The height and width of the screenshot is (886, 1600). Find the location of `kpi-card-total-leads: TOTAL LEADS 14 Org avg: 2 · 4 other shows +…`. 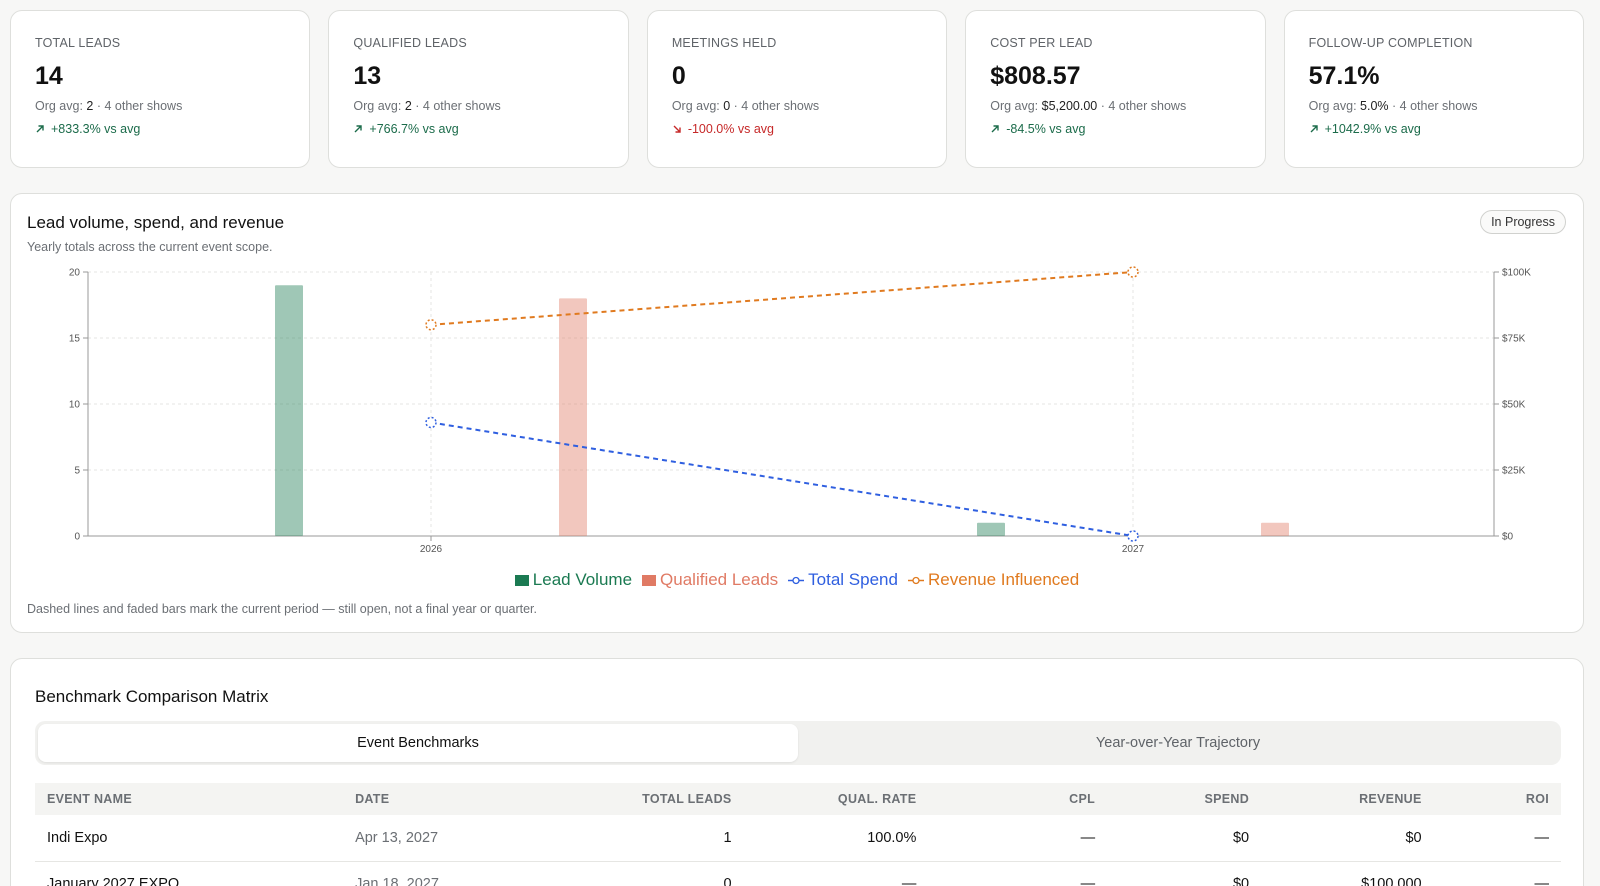

kpi-card-total-leads: TOTAL LEADS 14 Org avg: 2 · 4 other shows +… is located at coordinates (160, 89).